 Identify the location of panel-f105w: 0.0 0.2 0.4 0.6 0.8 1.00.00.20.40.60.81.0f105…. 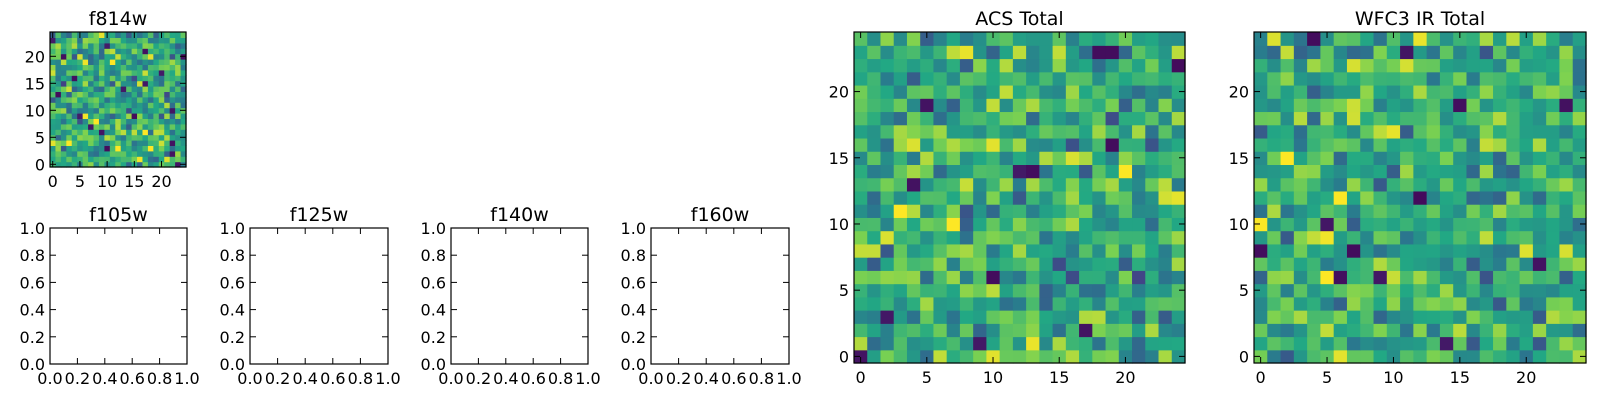
(110, 296).